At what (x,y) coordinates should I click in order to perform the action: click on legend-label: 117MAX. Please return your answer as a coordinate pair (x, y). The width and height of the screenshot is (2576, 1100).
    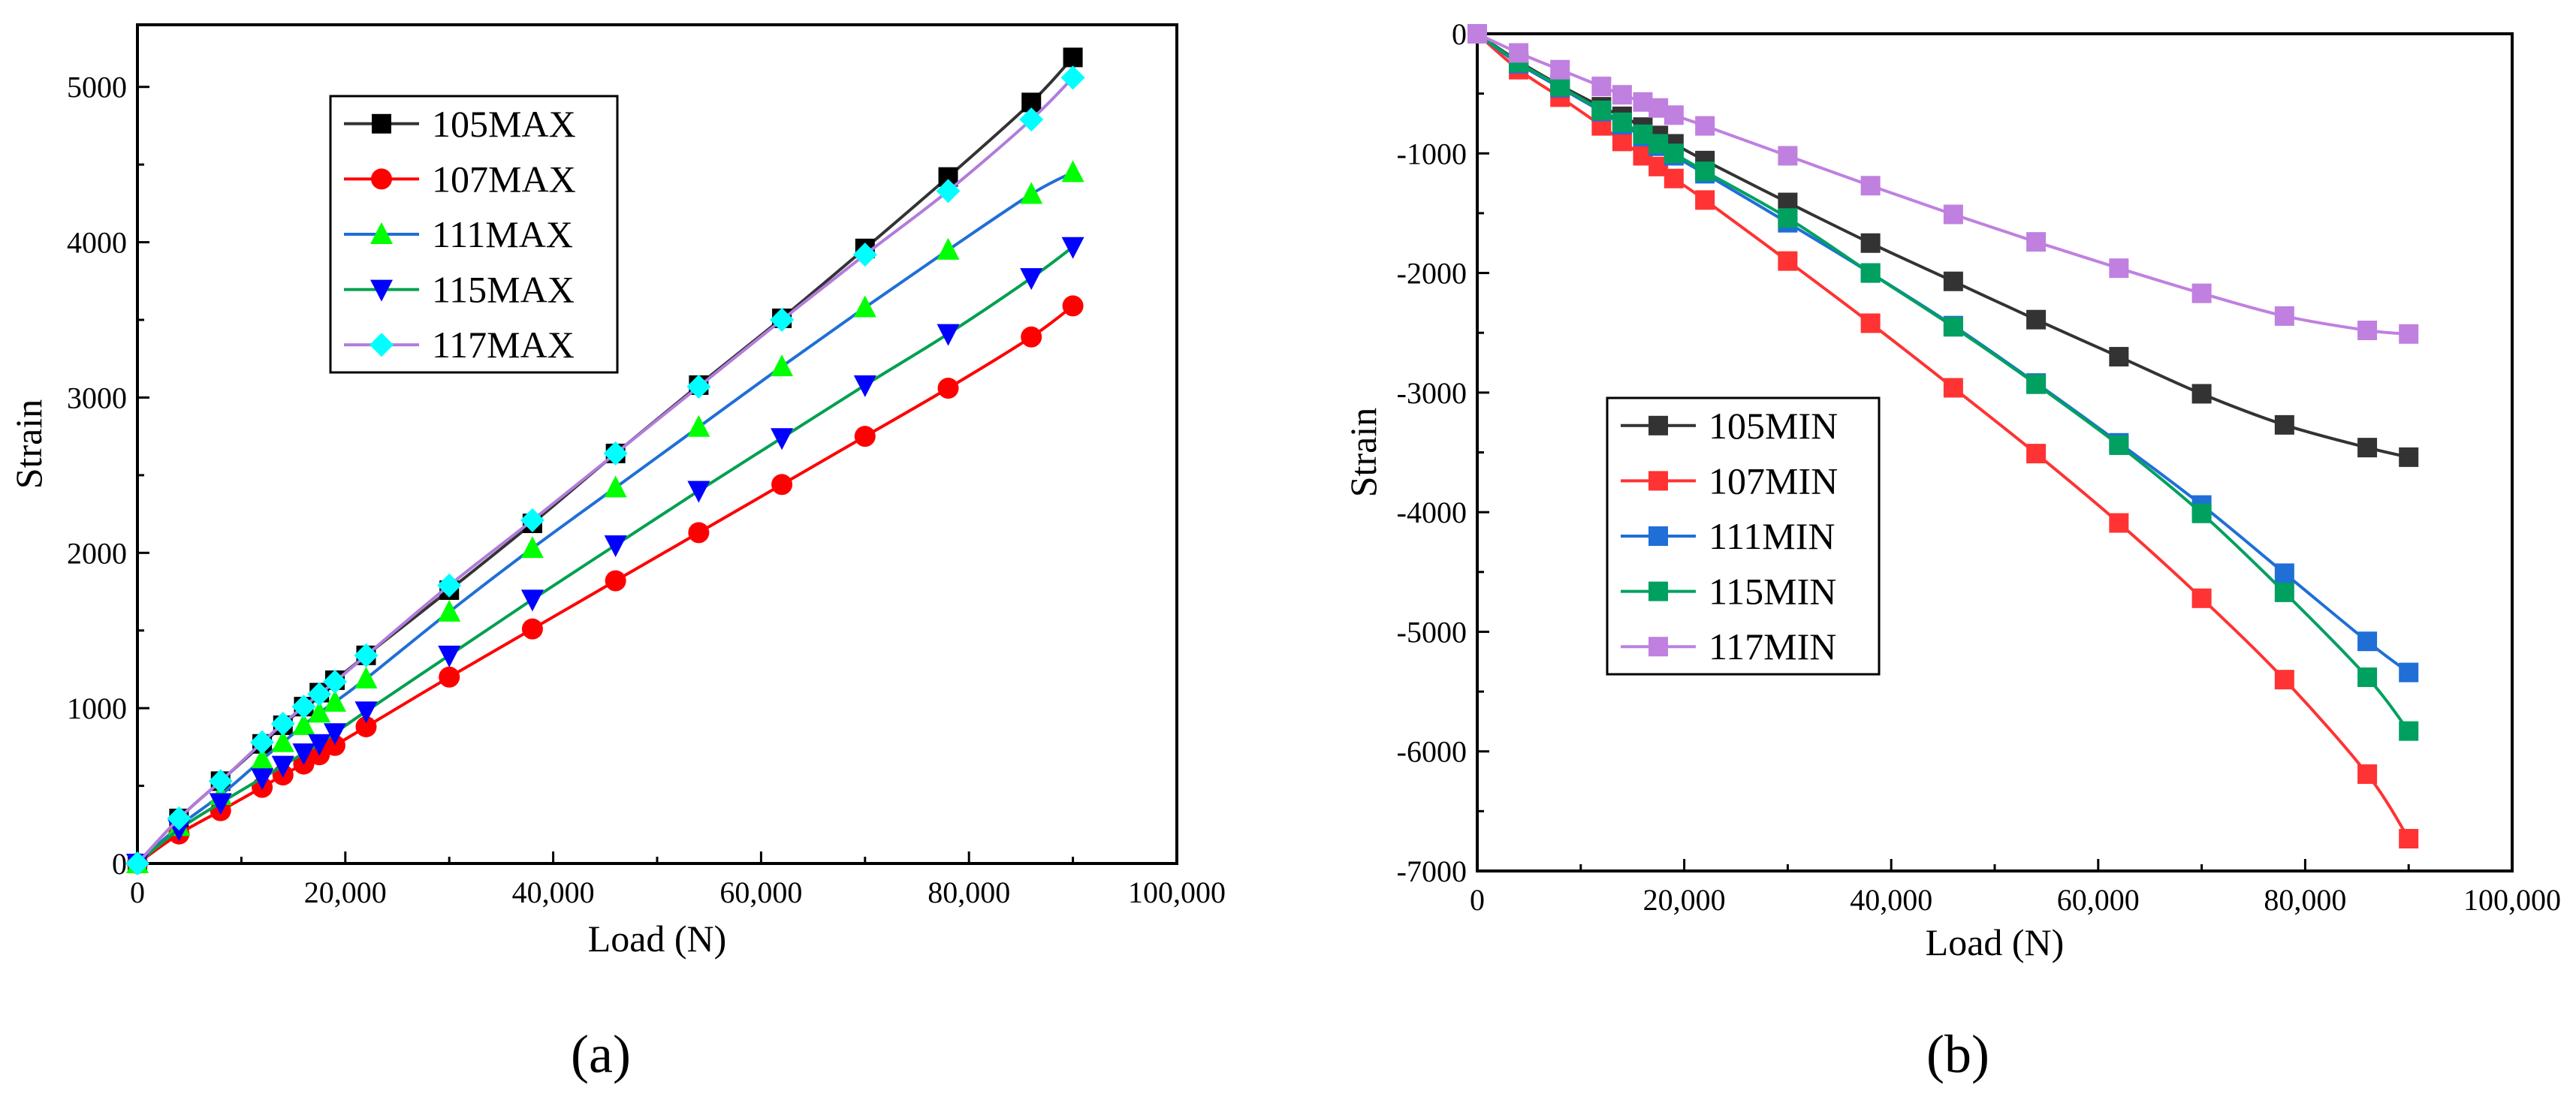
    Looking at the image, I should click on (503, 345).